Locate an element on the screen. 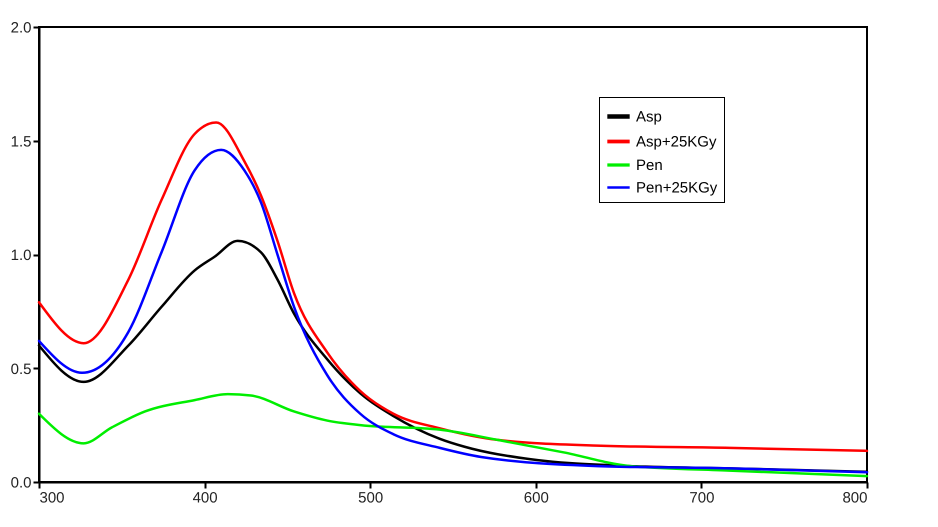 The height and width of the screenshot is (527, 938). x-tick-label: 600 is located at coordinates (536, 498).